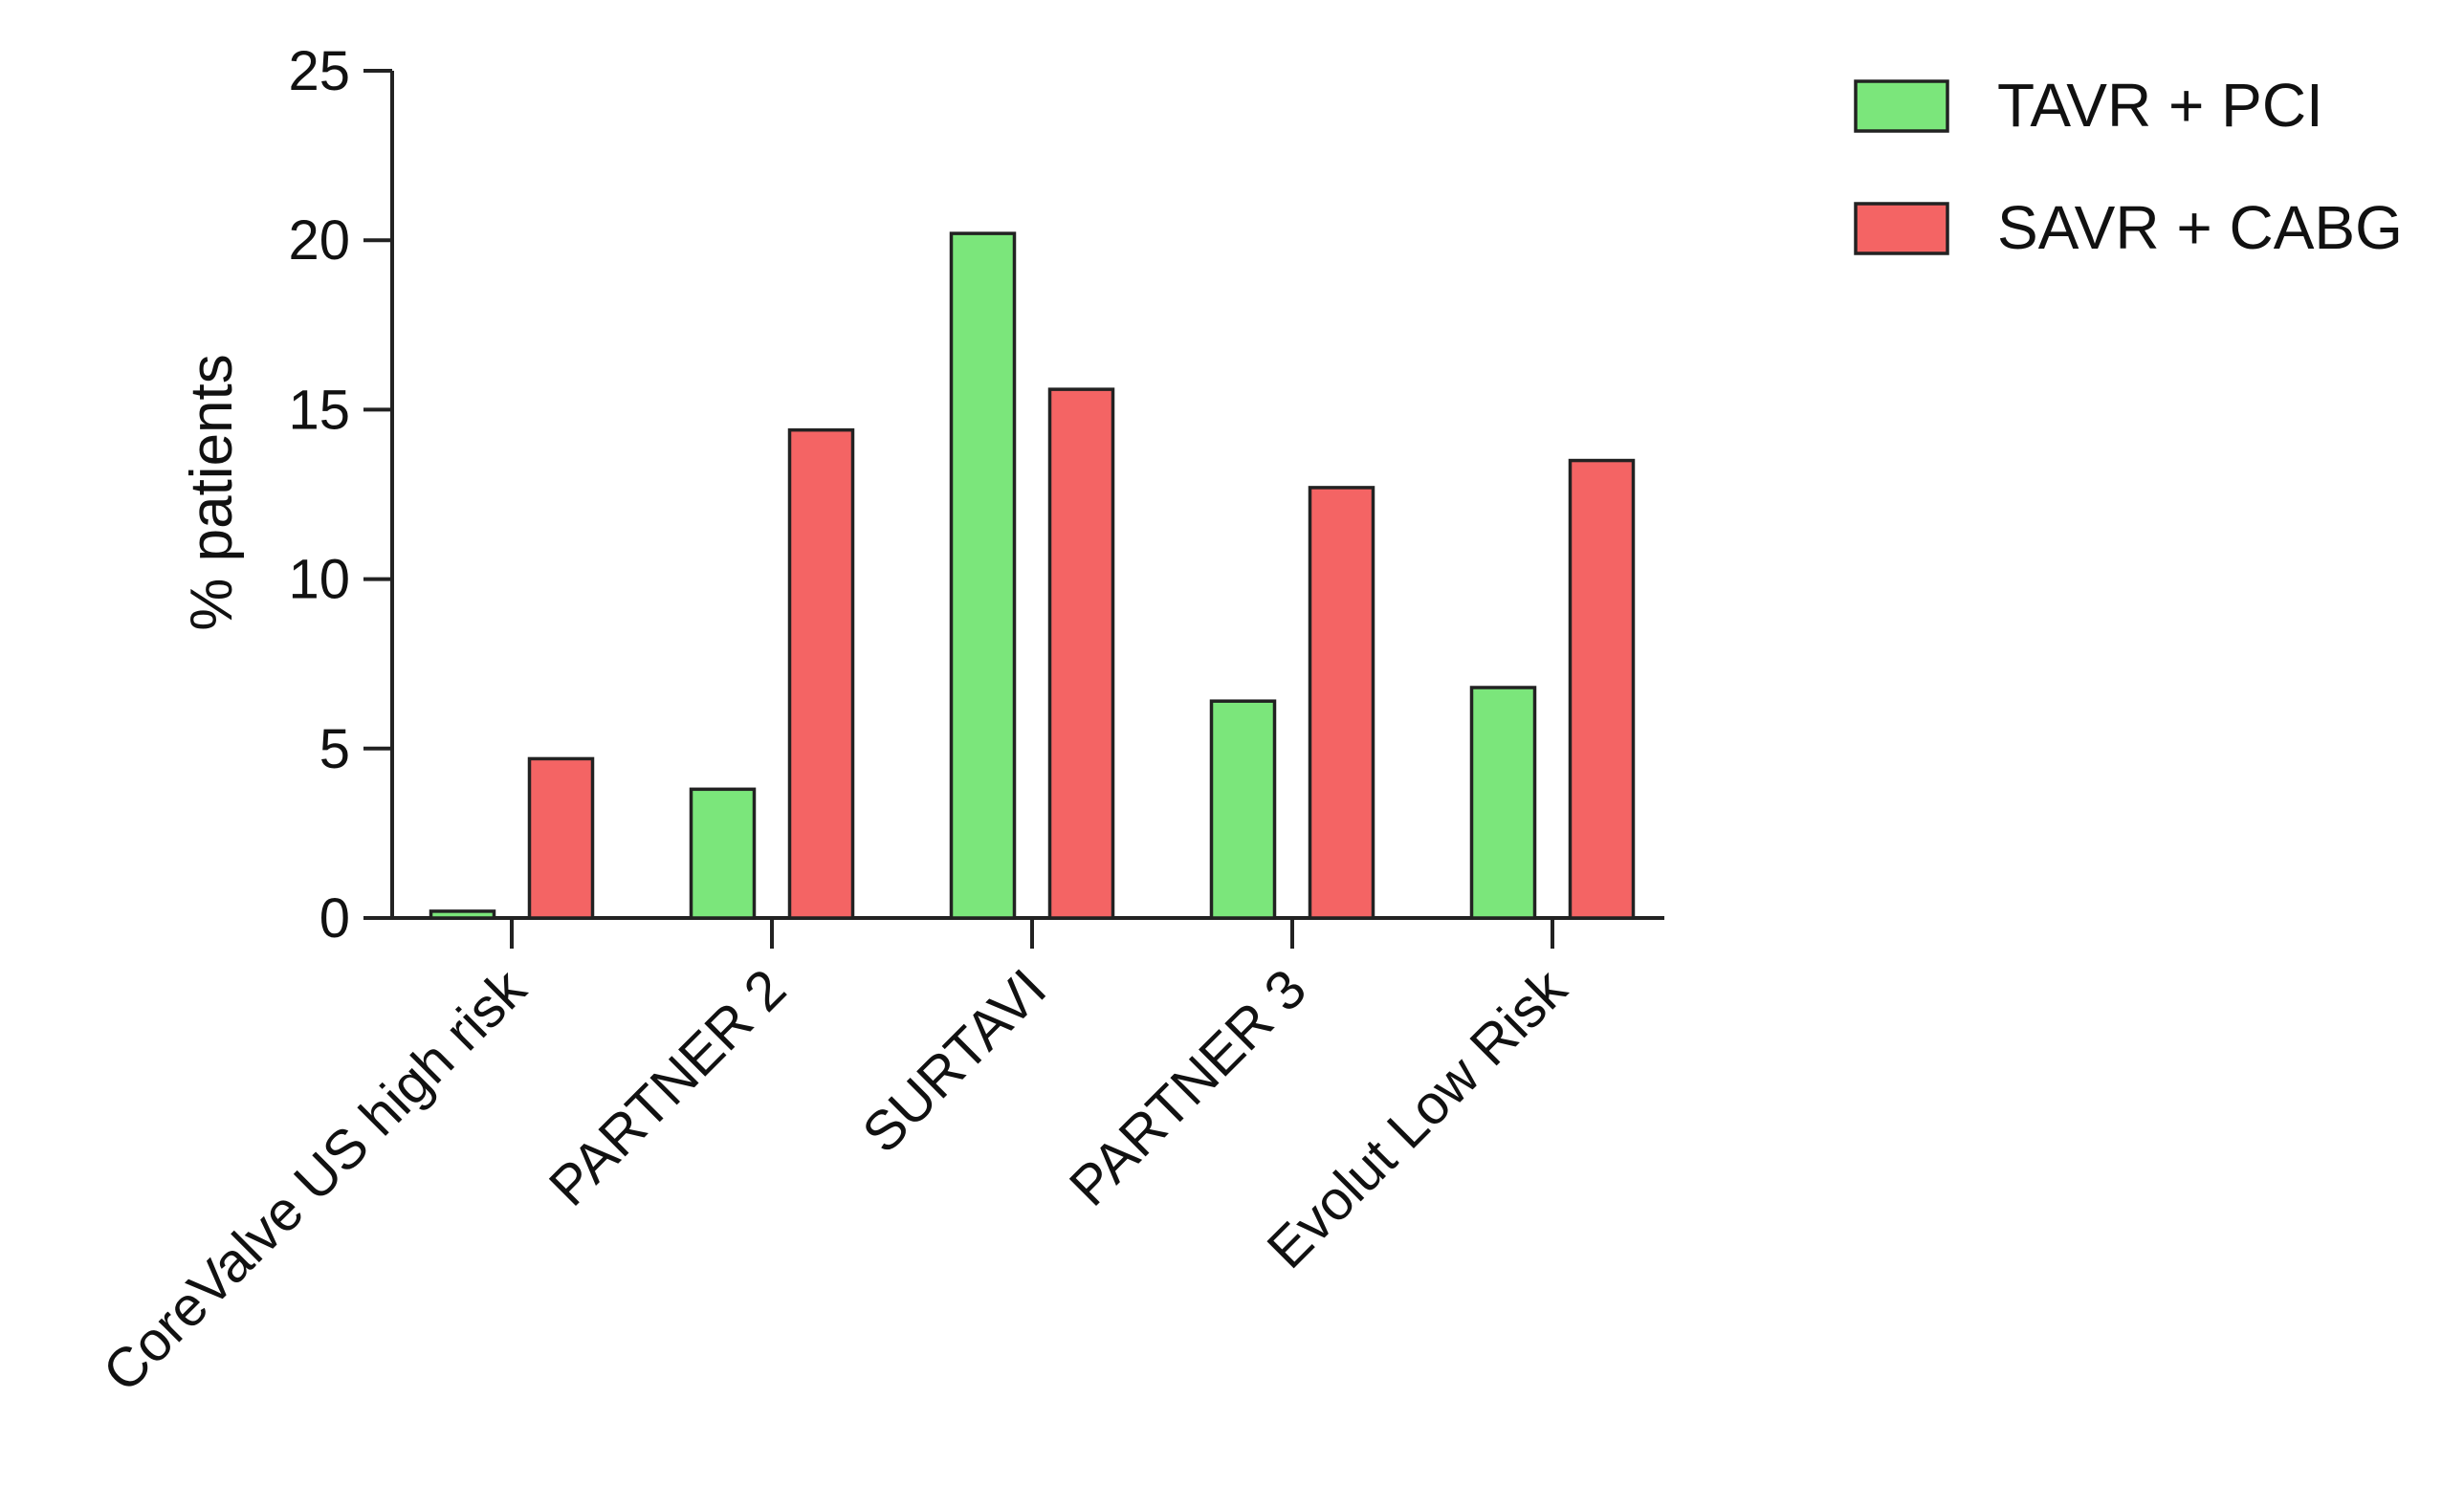 The image size is (2464, 1508). I want to click on y-tick-label: 10, so click(319, 580).